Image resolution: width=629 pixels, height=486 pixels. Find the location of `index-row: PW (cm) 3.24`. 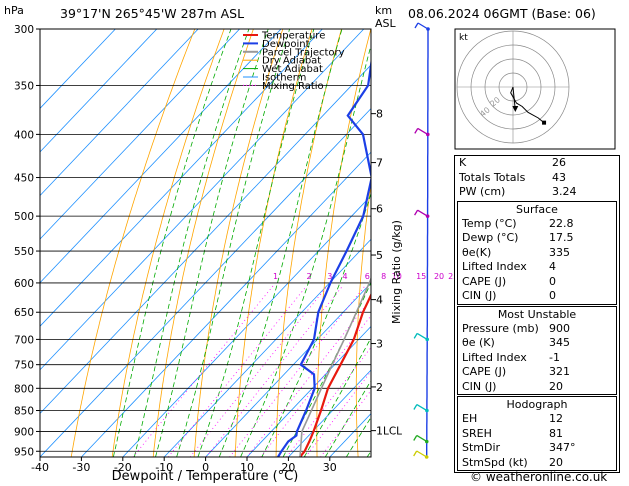

index-row: PW (cm) 3.24 is located at coordinates (537, 192).